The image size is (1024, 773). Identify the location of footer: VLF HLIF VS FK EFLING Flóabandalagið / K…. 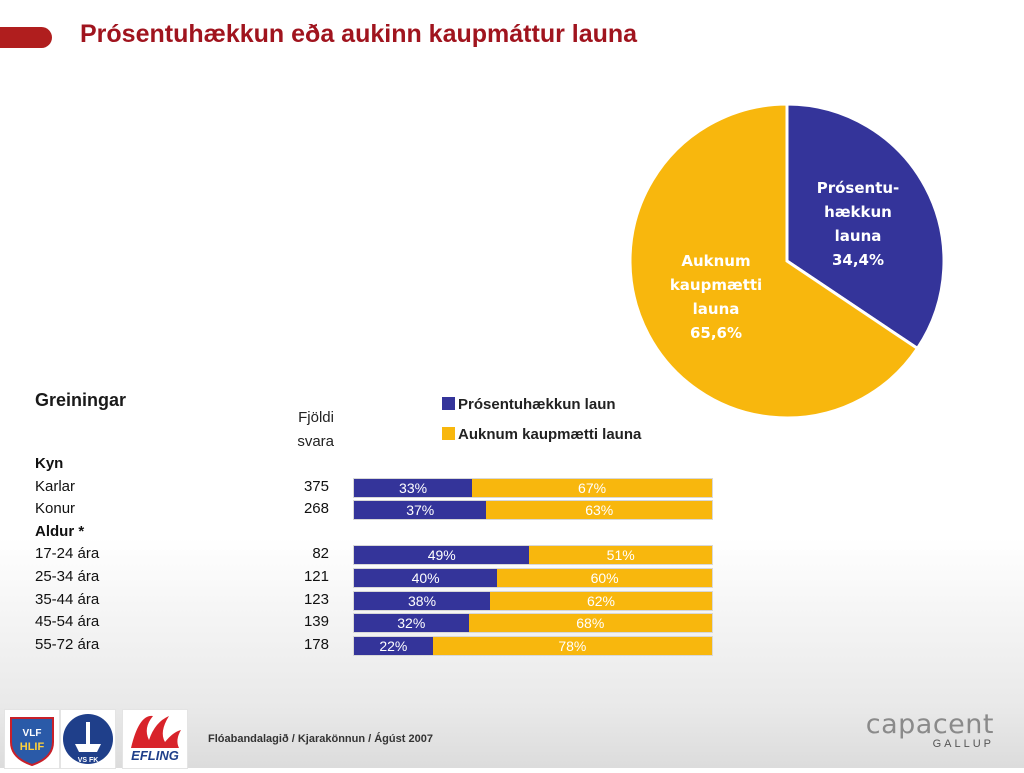
(512, 737).